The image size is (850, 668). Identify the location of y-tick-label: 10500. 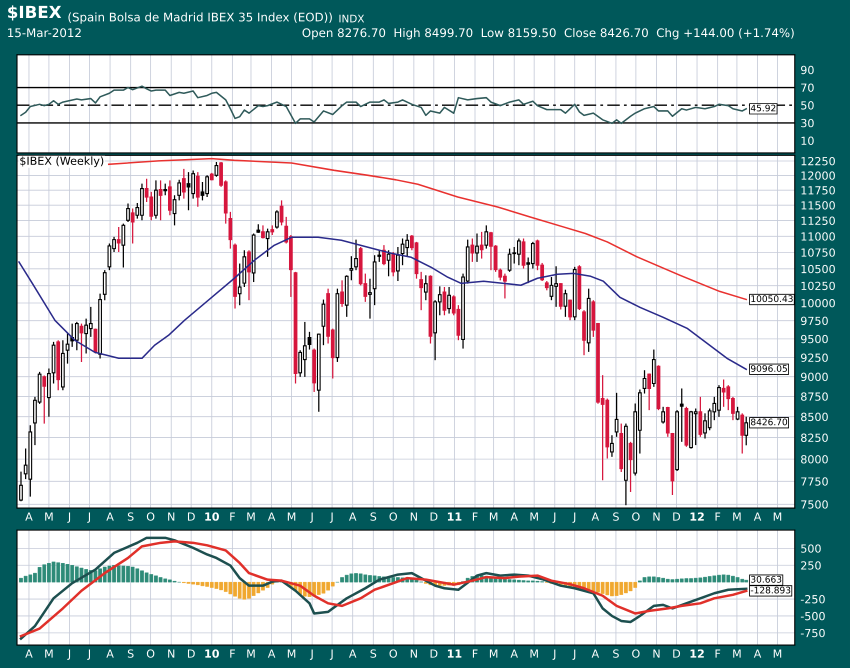
(818, 269).